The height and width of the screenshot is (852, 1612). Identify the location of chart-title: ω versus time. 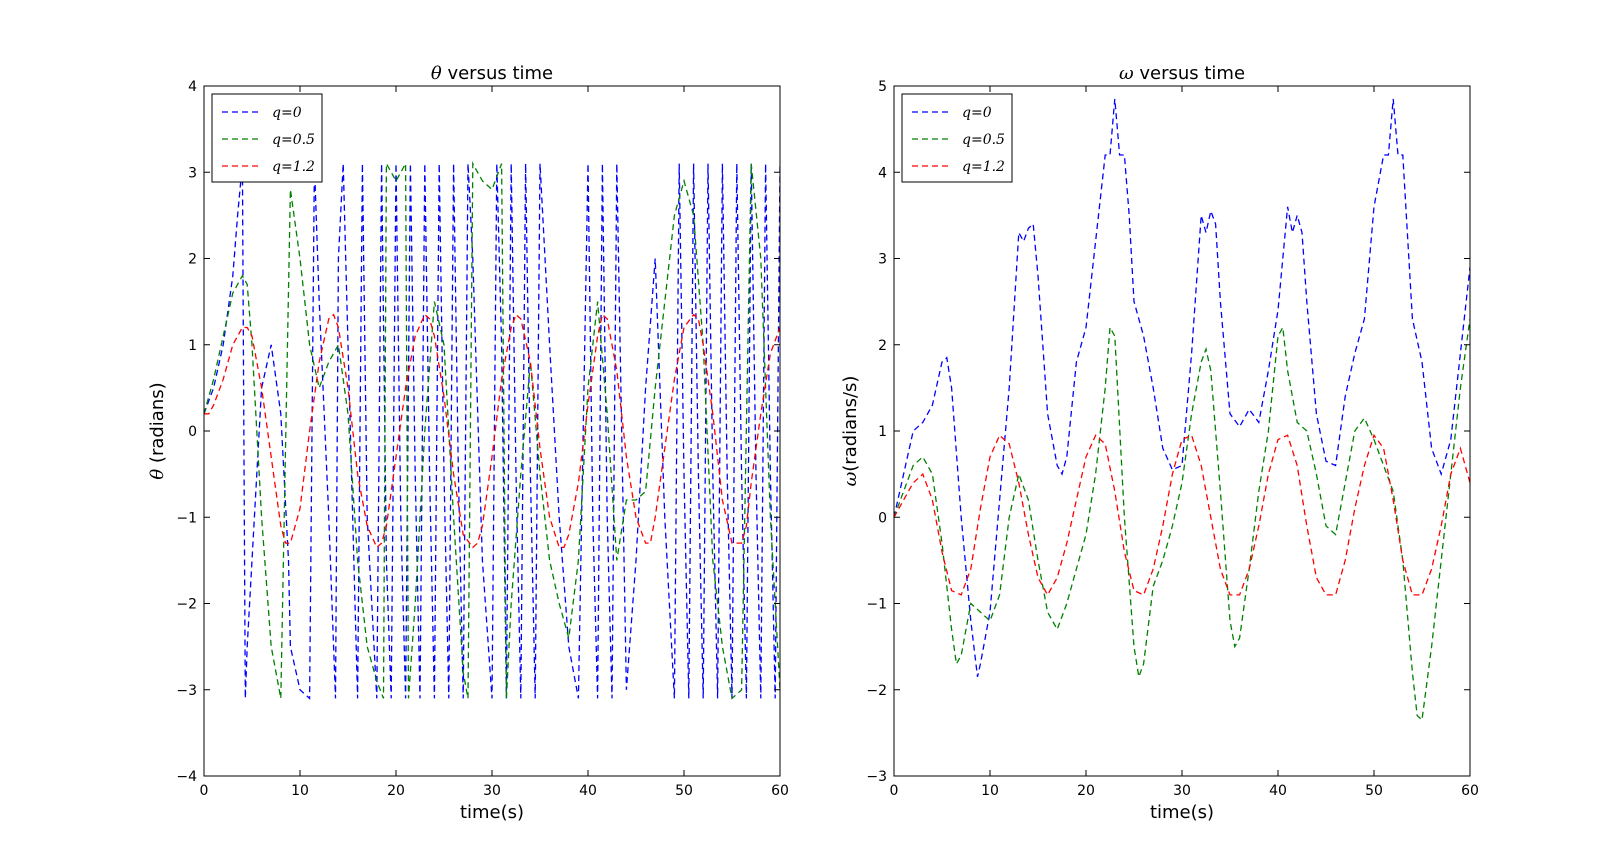
(1182, 73).